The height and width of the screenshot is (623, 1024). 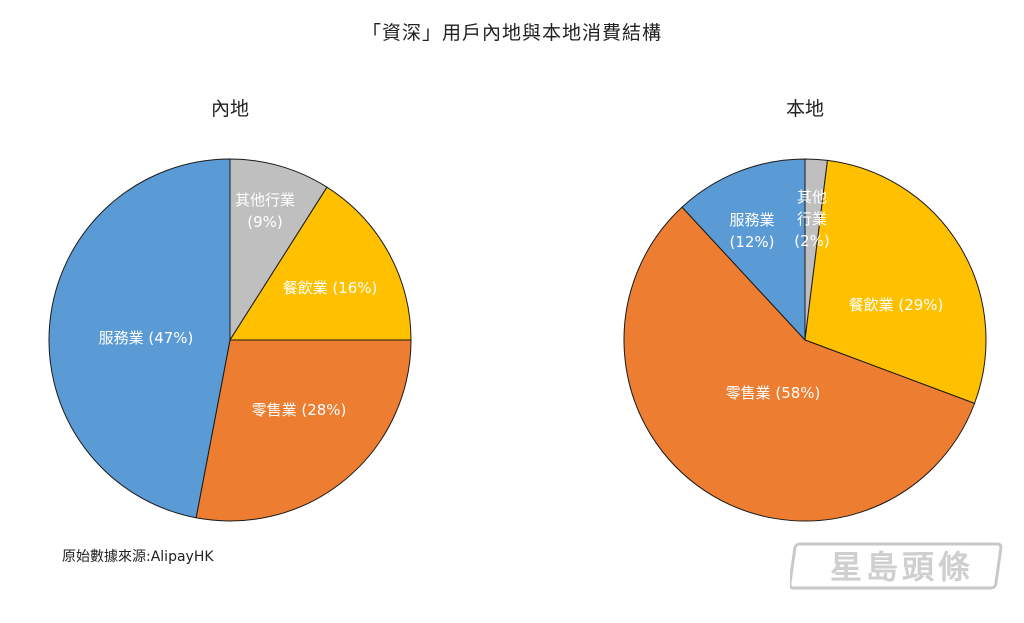 What do you see at coordinates (138, 557) in the screenshot?
I see `source-note: 原始數據來源:AlipayHK` at bounding box center [138, 557].